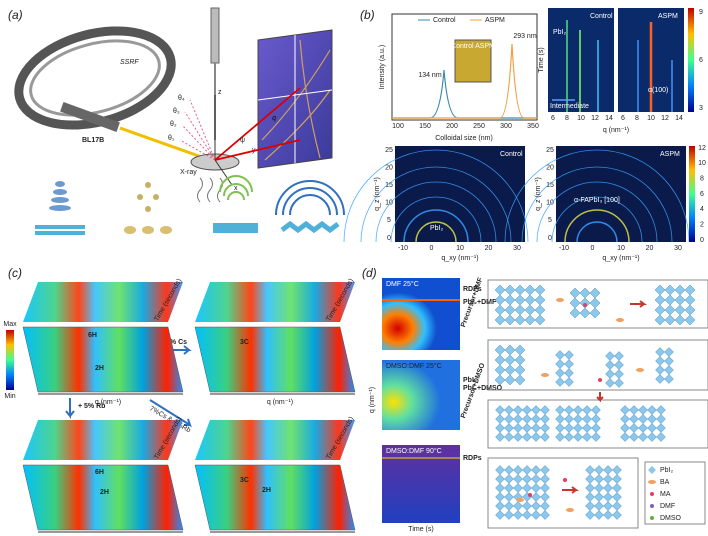 The height and width of the screenshot is (536, 708). I want to click on scattered-beam, so click(257, 150).